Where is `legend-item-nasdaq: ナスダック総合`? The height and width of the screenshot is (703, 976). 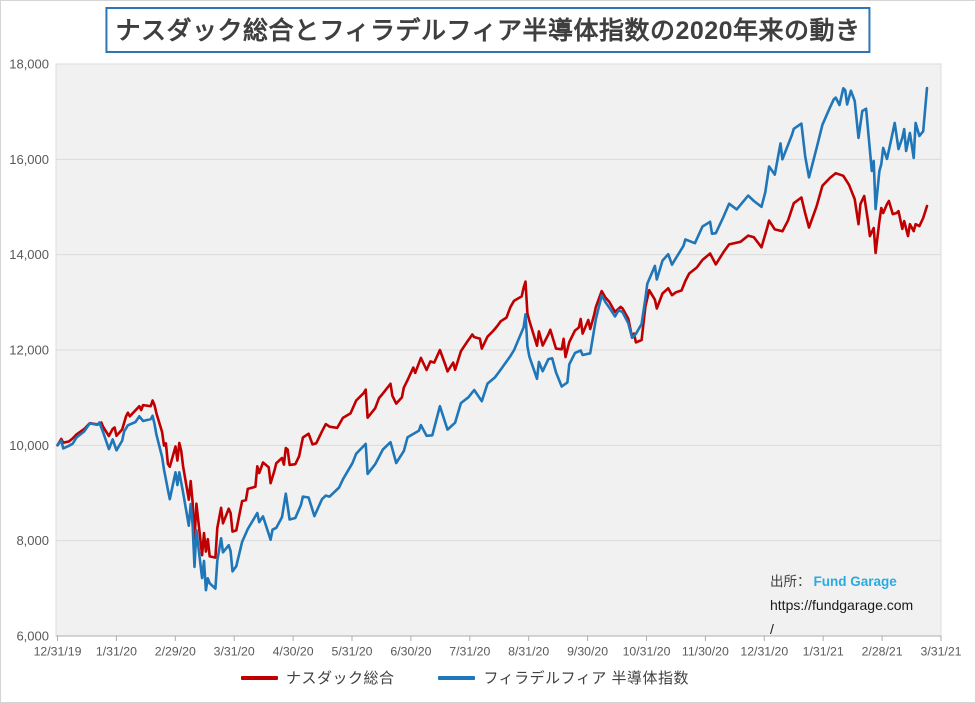 legend-item-nasdaq: ナスダック総合 is located at coordinates (317, 677).